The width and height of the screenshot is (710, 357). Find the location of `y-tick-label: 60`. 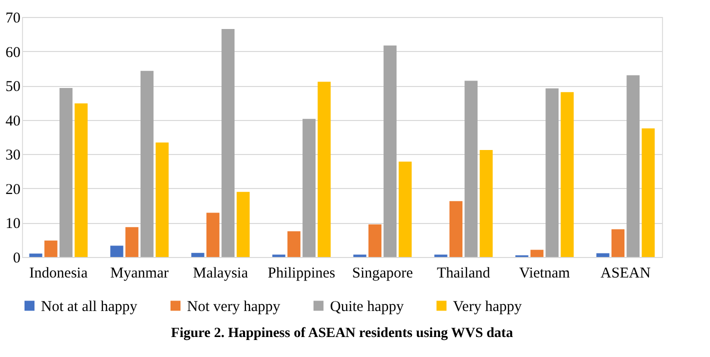

y-tick-label: 60 is located at coordinates (13, 52).